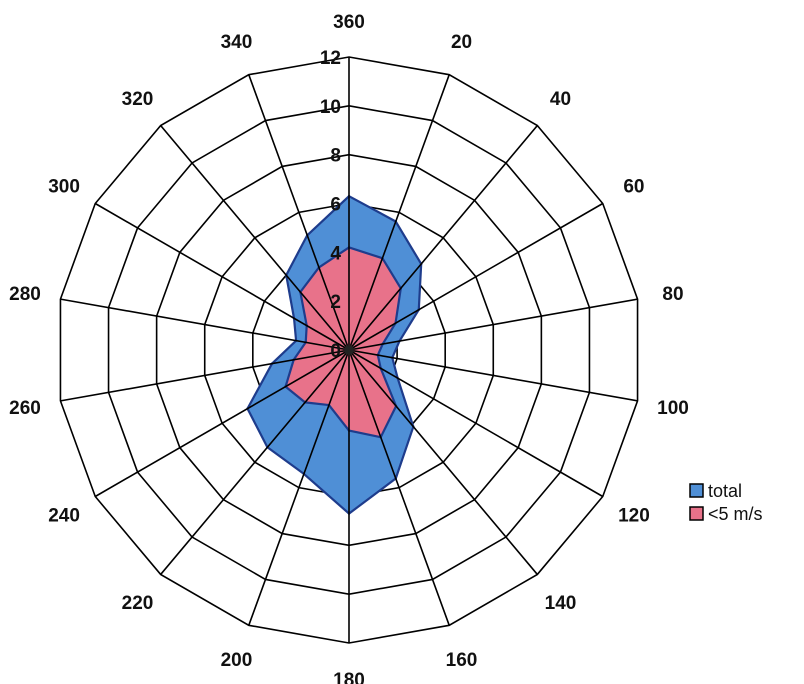 The image size is (804, 684). I want to click on radial-label-8: 8, so click(335, 156).